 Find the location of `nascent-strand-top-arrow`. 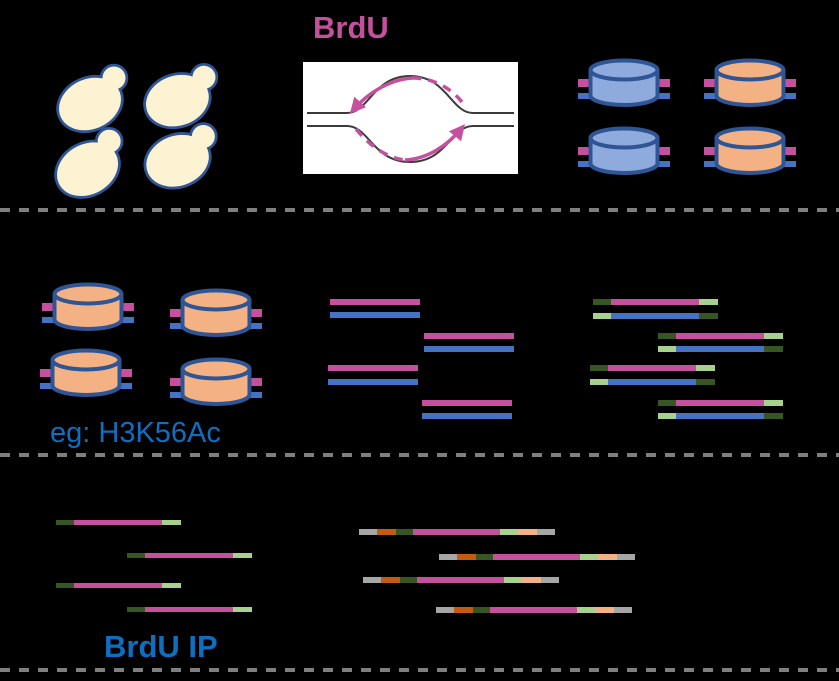

nascent-strand-top-arrow is located at coordinates (381, 95).